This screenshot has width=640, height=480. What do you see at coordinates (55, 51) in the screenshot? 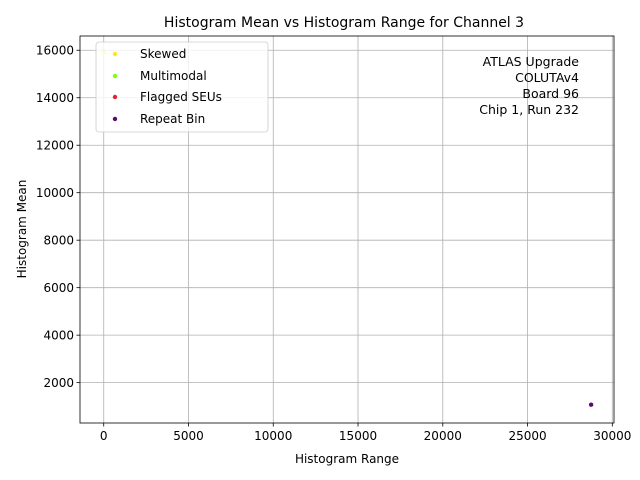
I see `y-tick-label: 16000` at bounding box center [55, 51].